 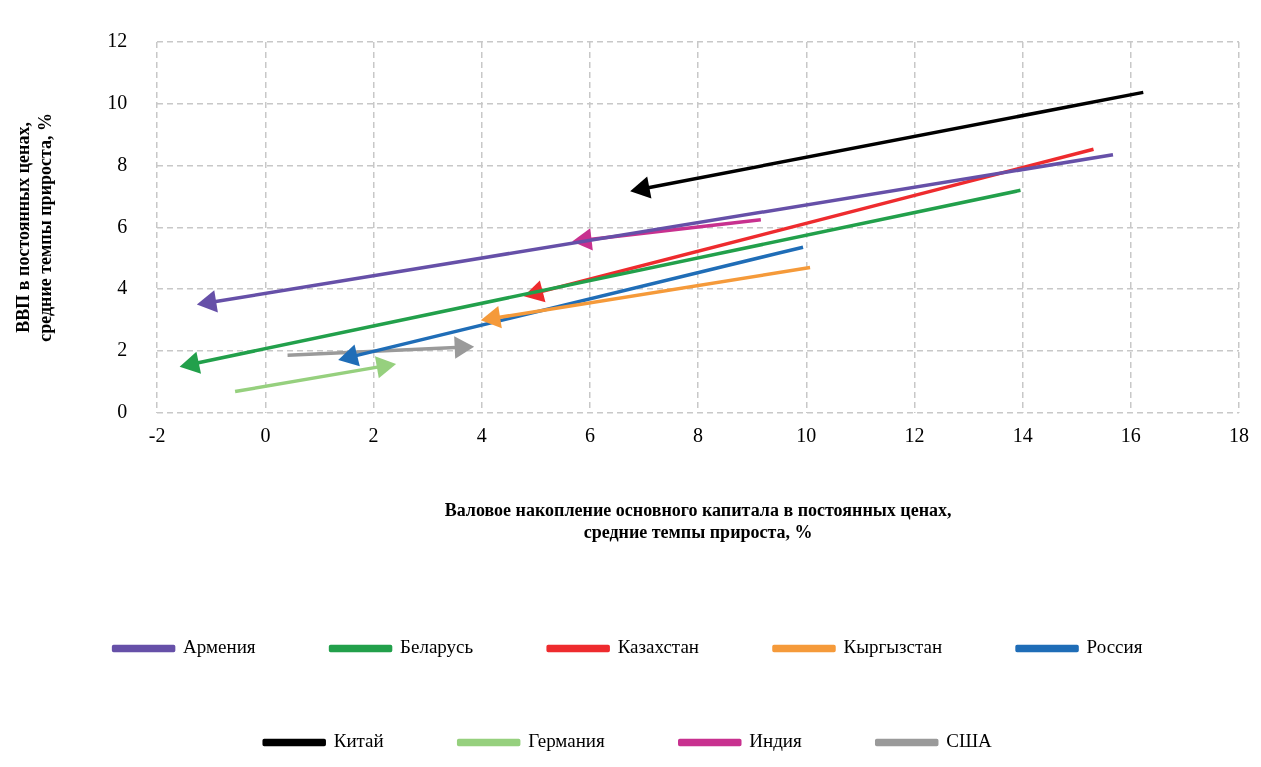 What do you see at coordinates (969, 741) in the screenshot?
I see `legend-label: США` at bounding box center [969, 741].